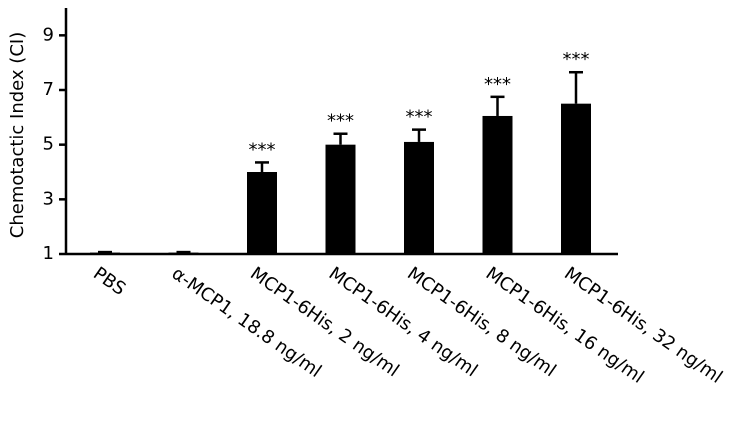  Describe the element at coordinates (48, 34) in the screenshot. I see `y-tick-label: 9` at that location.